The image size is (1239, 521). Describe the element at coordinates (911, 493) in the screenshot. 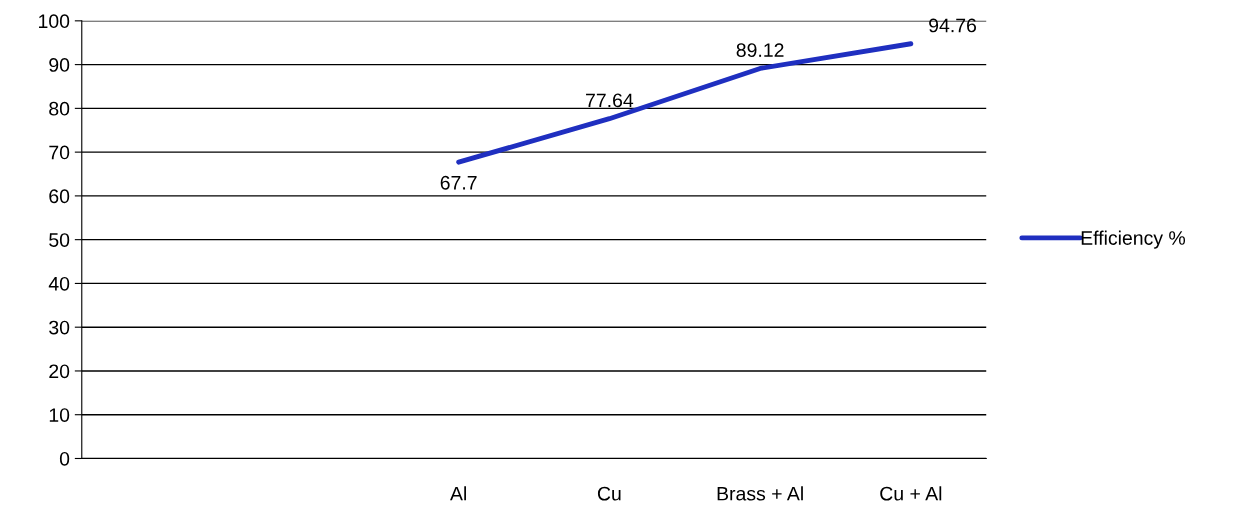

I see `x-tick-label: Cu + Al` at that location.